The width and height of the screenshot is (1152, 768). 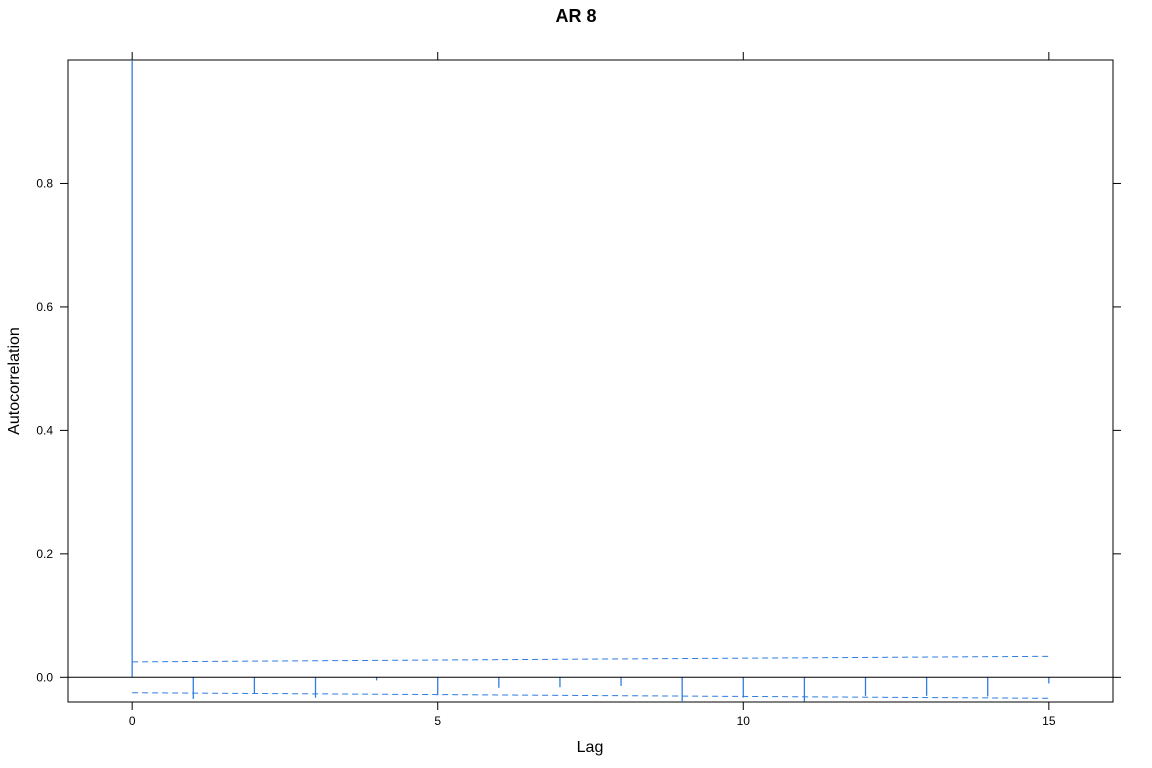 What do you see at coordinates (590, 659) in the screenshot?
I see `confidence-band-upper` at bounding box center [590, 659].